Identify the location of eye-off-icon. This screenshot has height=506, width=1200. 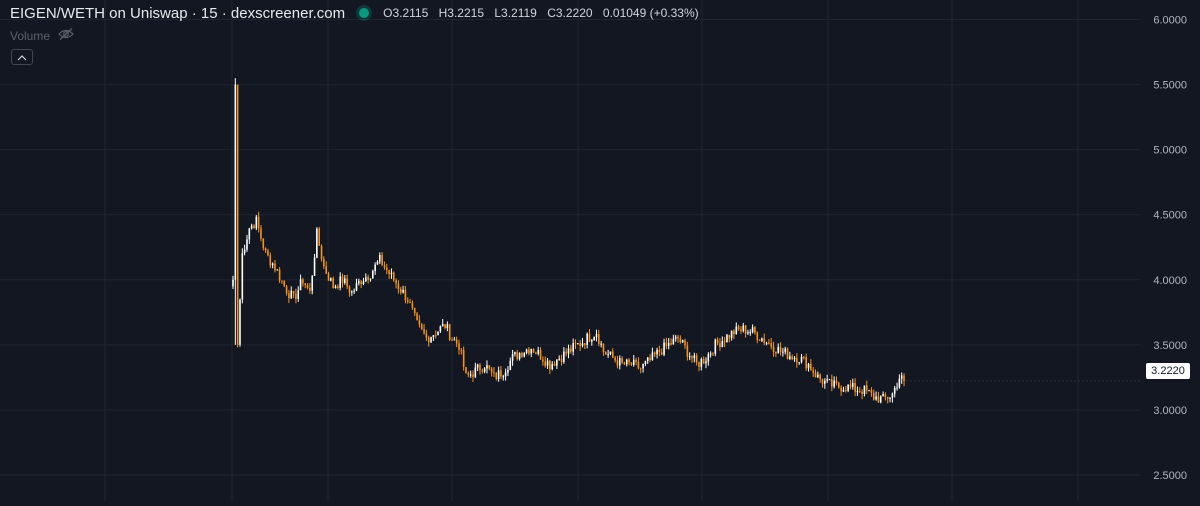
(66, 35).